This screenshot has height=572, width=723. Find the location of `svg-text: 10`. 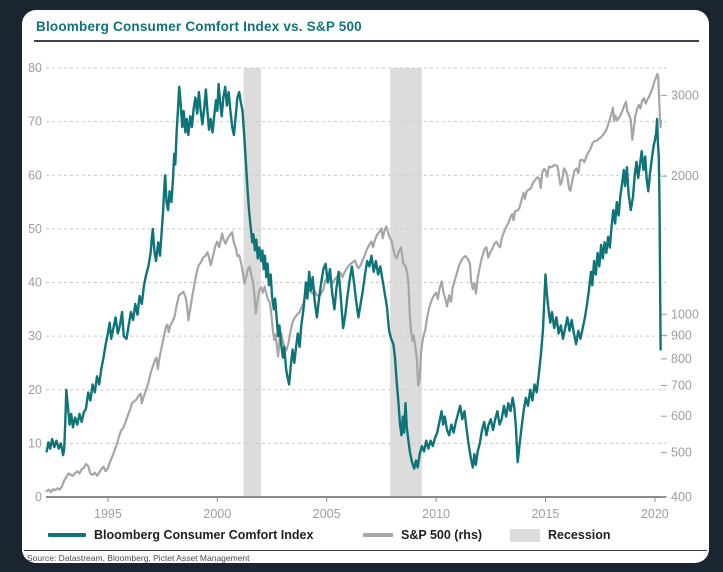

svg-text: 10 is located at coordinates (35, 443).